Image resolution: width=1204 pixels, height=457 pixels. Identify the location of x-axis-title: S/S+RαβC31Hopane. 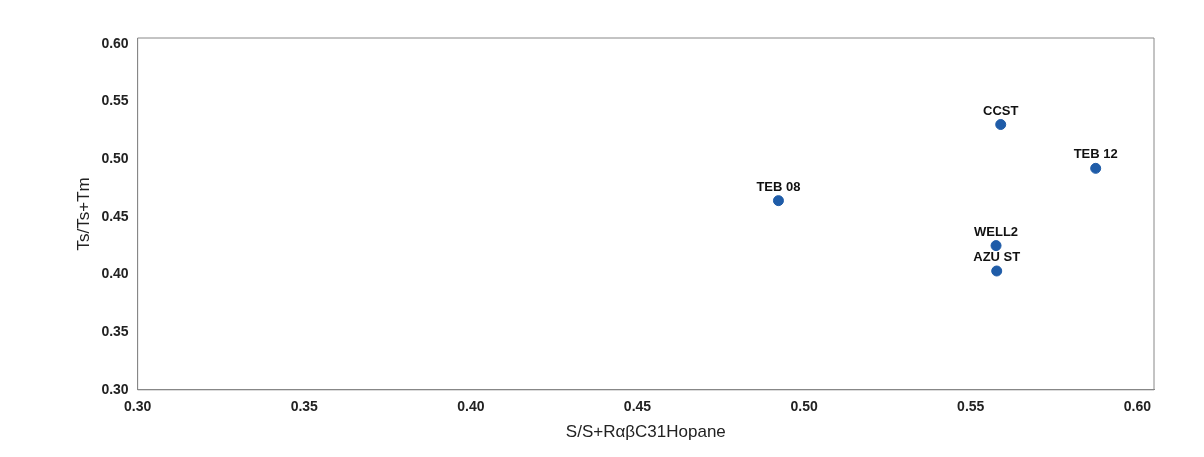
(645, 432).